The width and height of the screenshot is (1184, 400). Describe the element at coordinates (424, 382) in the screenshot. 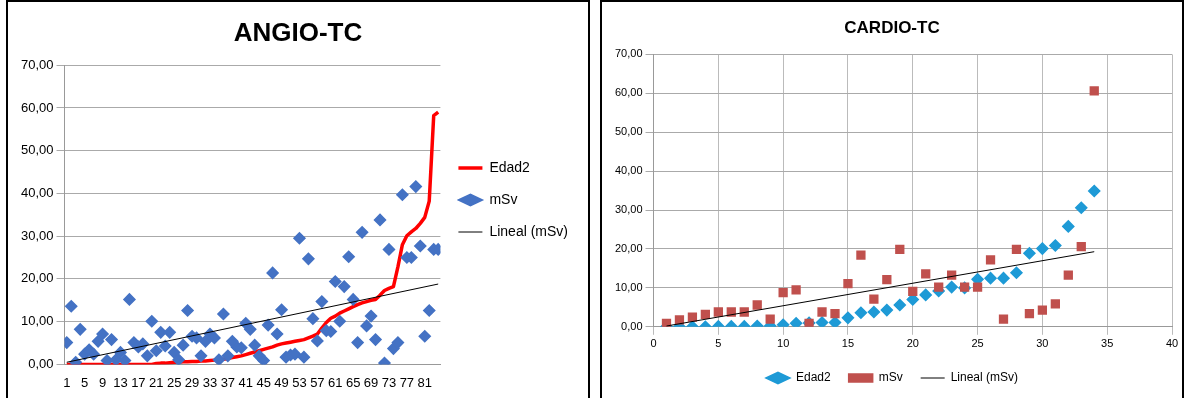

I see `x-tick-label: 81` at that location.